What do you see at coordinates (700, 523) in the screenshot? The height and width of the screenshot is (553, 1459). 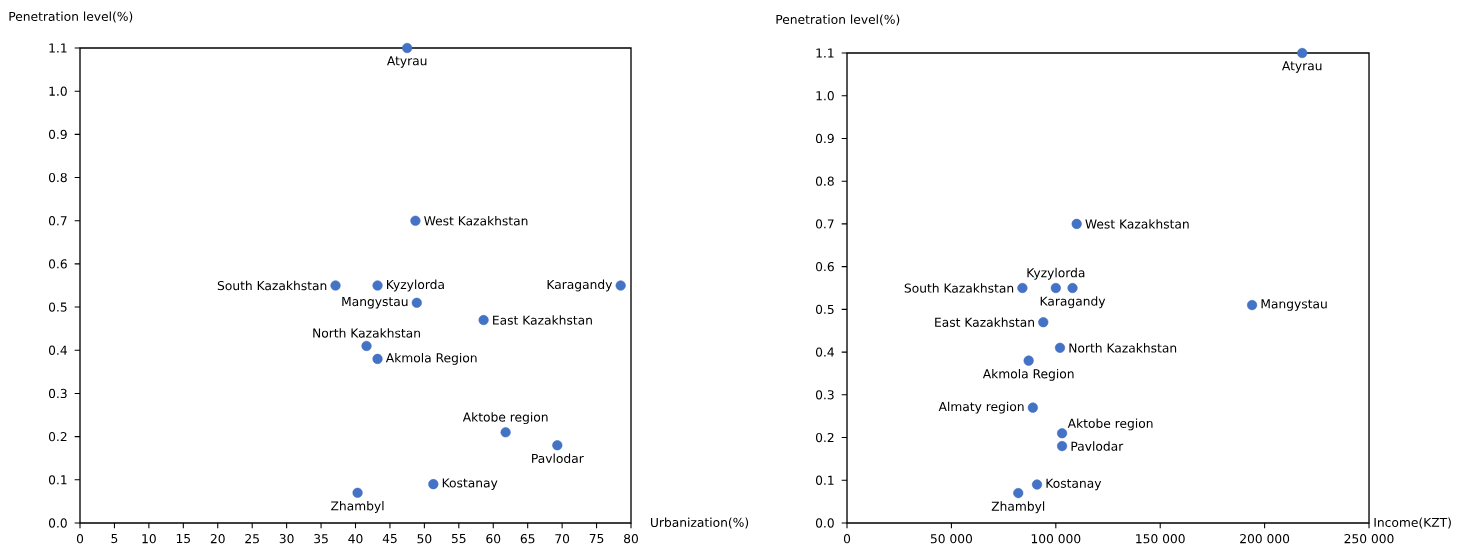 I see `x-axis-title: Urbanization(%)` at bounding box center [700, 523].